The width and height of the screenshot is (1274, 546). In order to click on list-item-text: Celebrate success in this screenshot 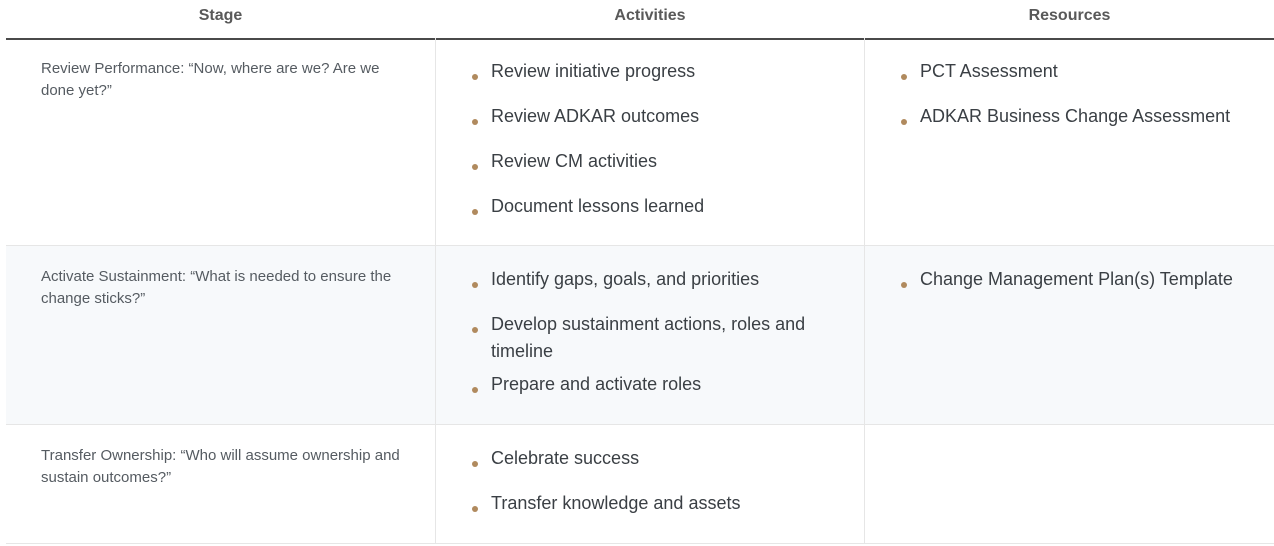, I will do `click(565, 458)`.